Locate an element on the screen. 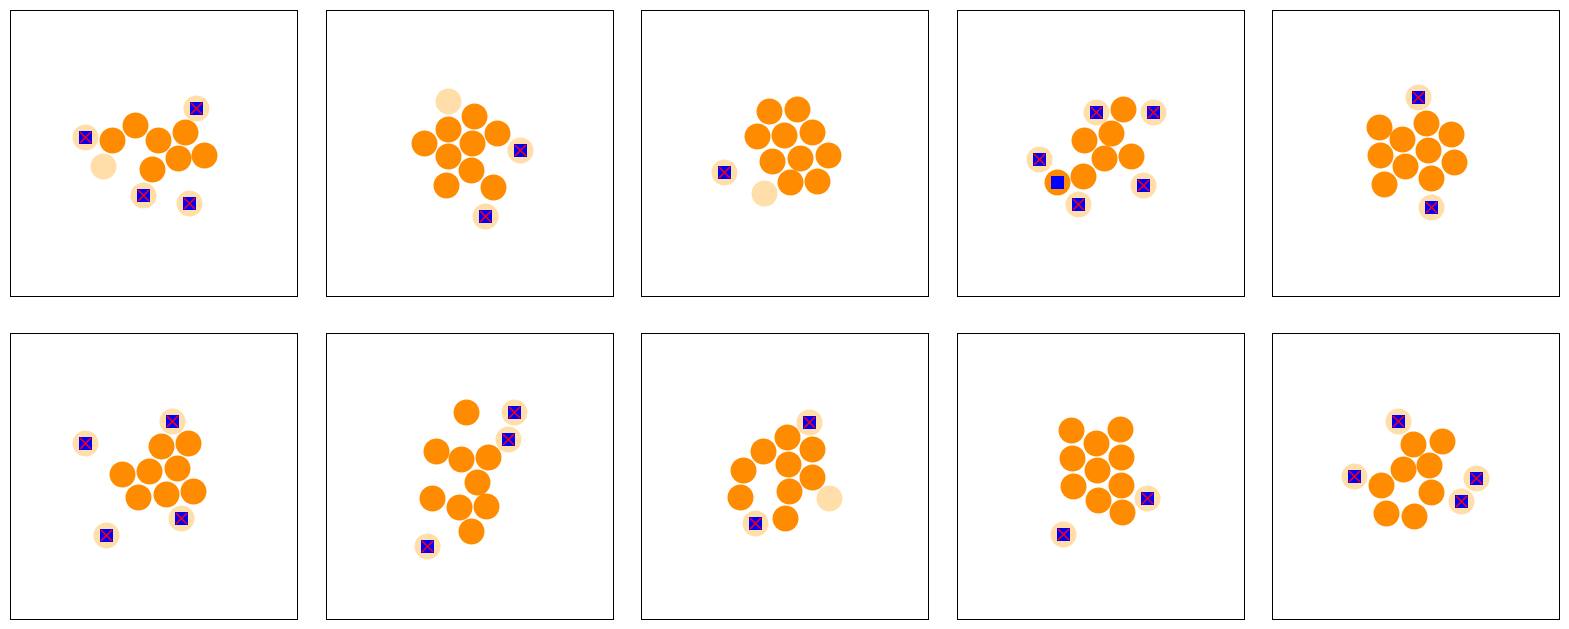 This screenshot has width=1569, height=629. blue-square-marker is located at coordinates (1057, 182).